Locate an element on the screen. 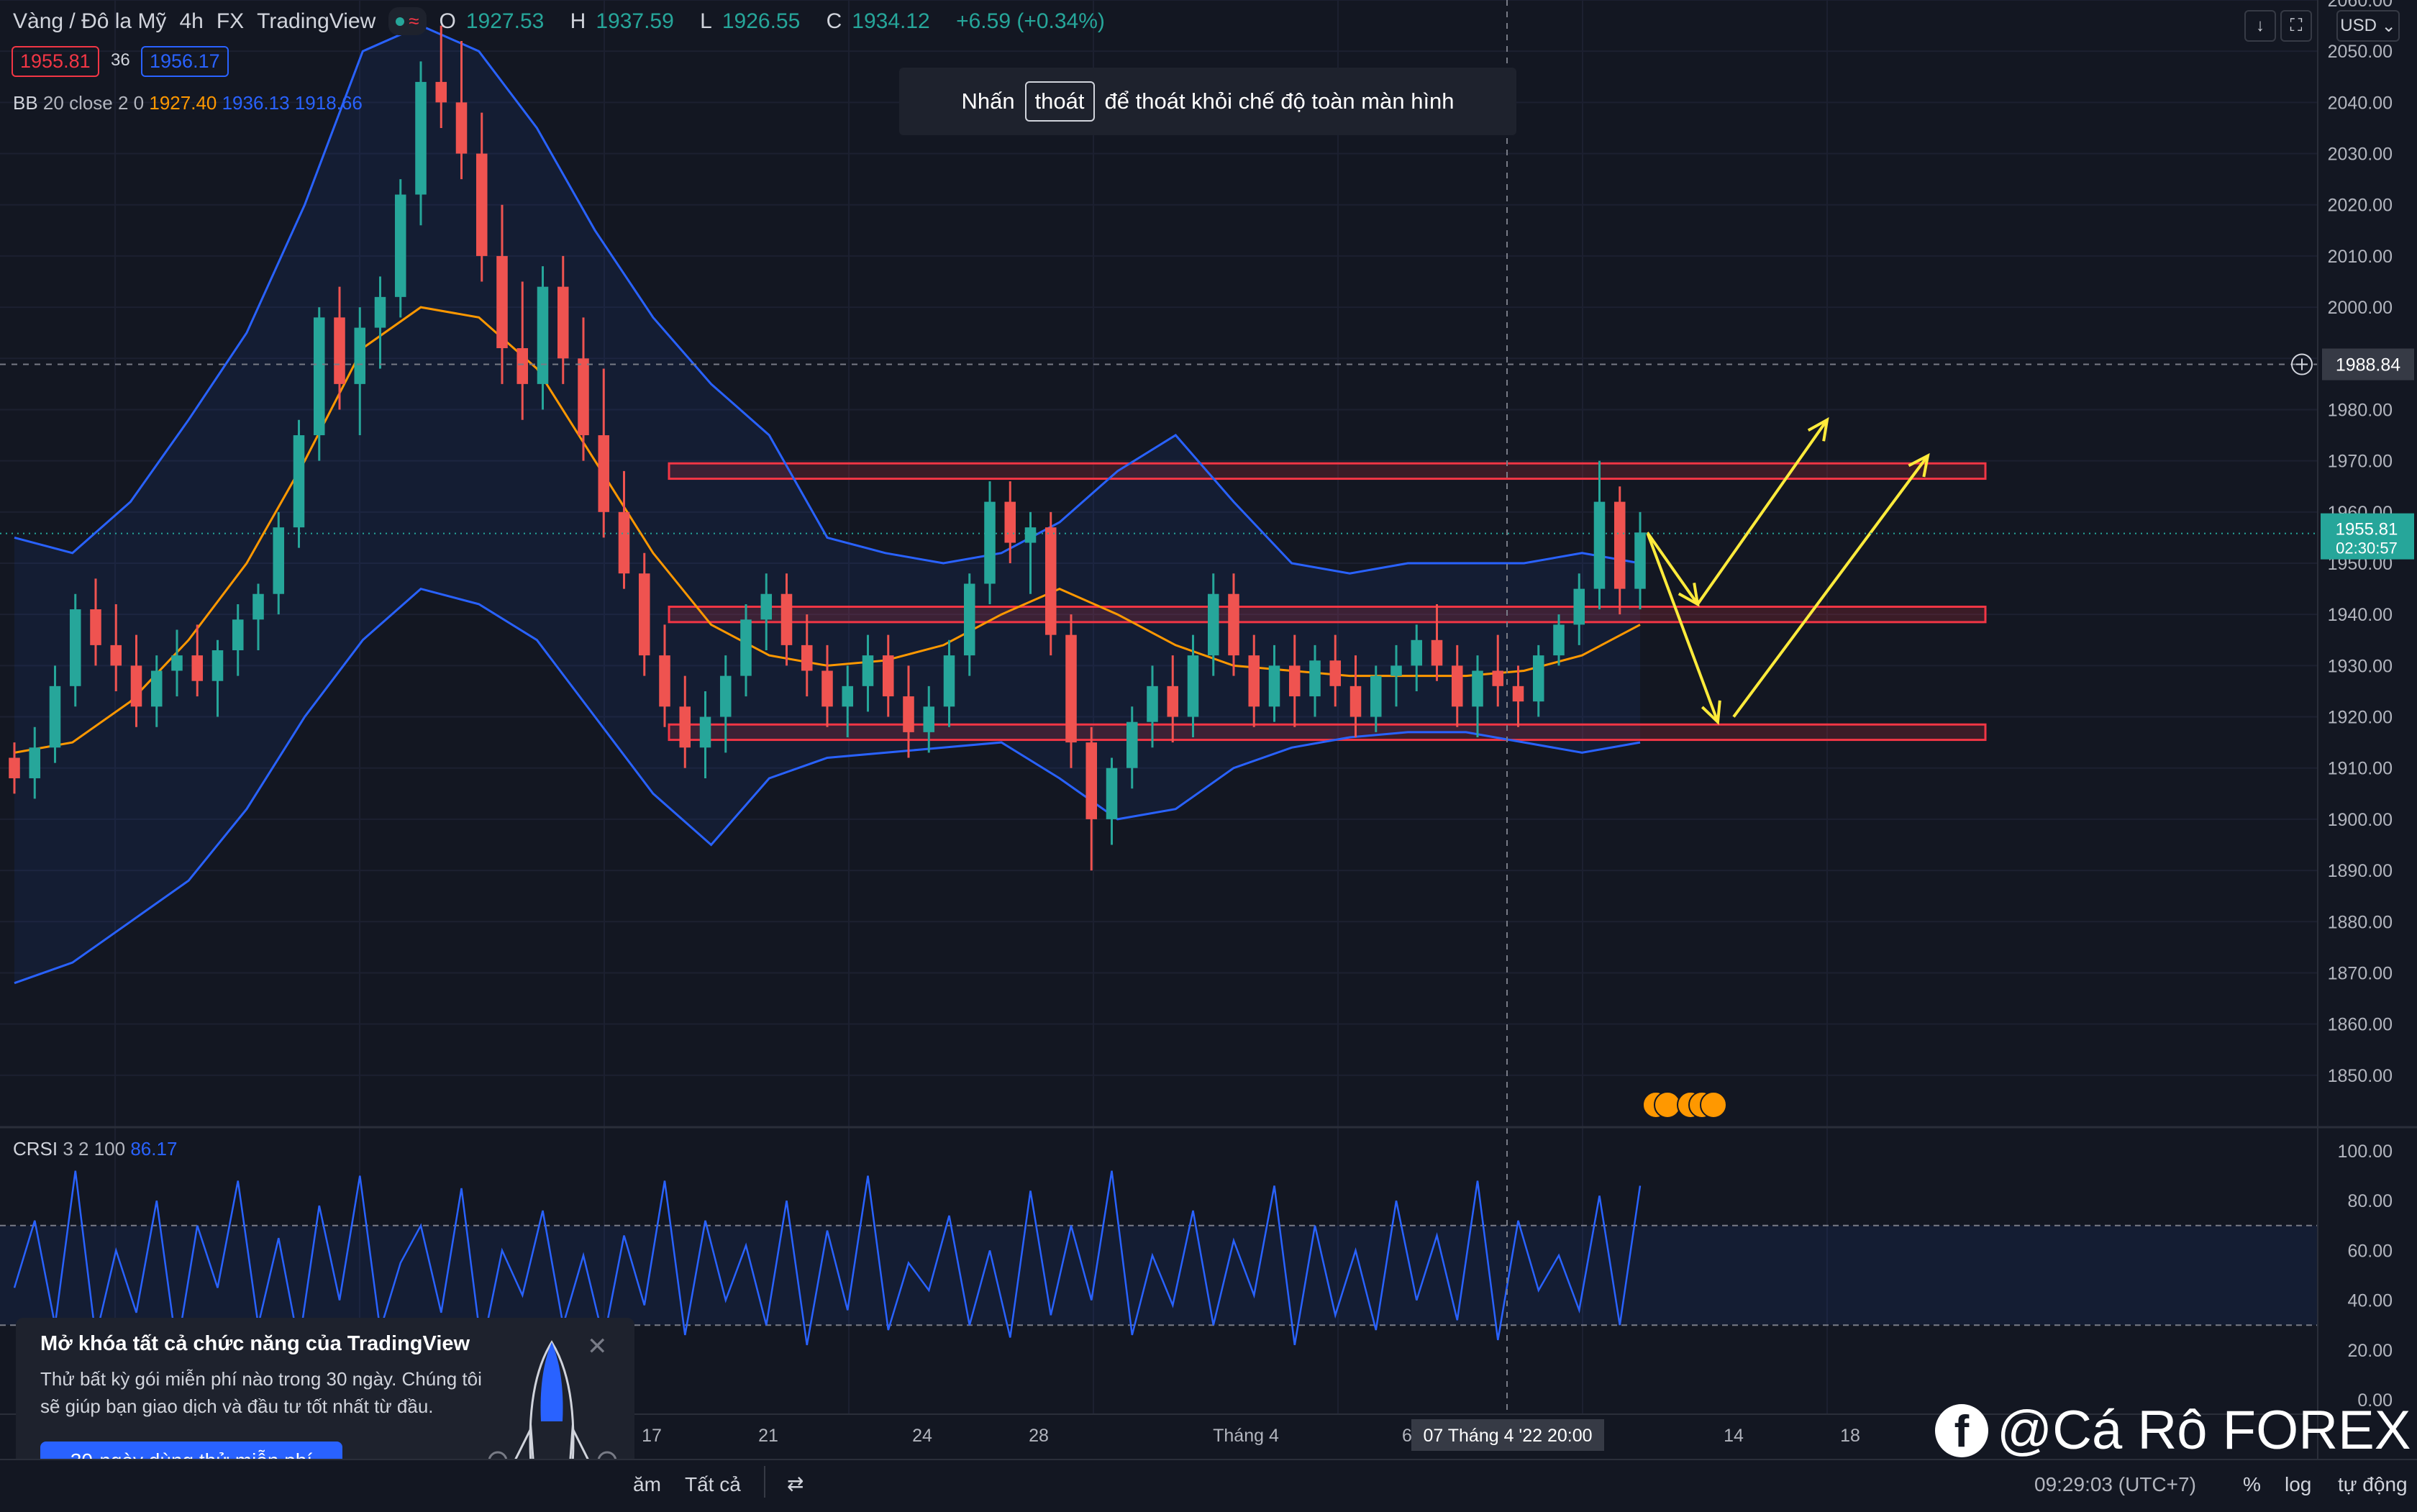  zones is located at coordinates (1328, 602).